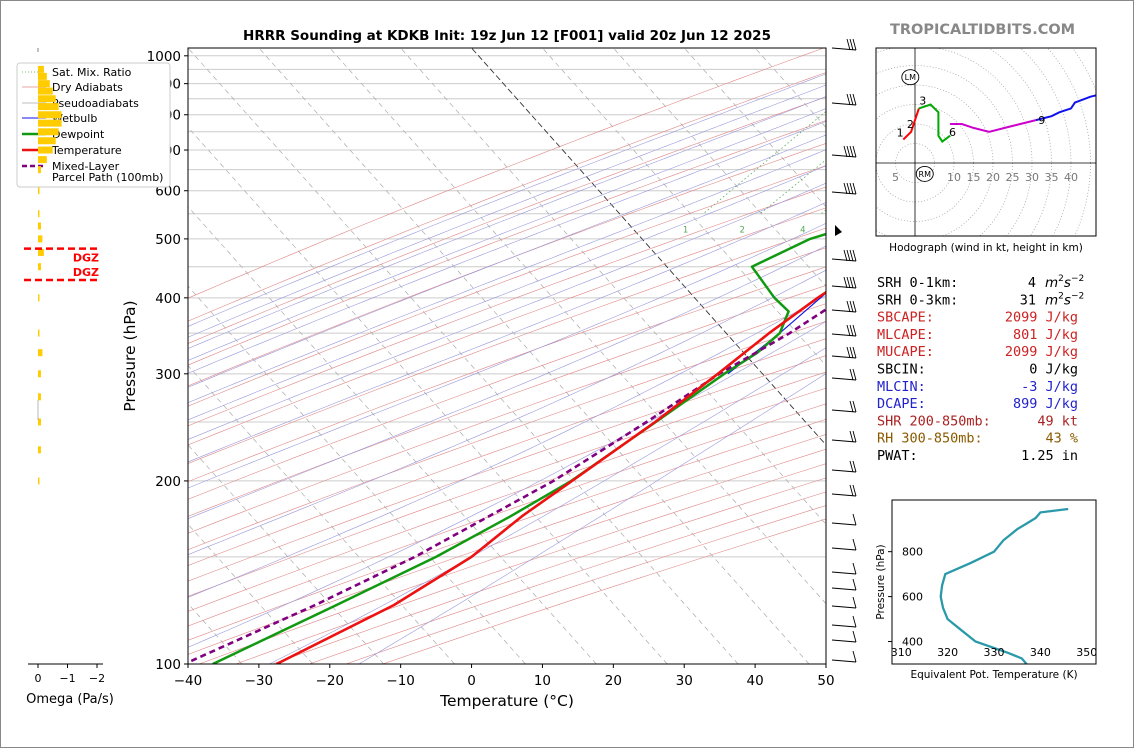 The height and width of the screenshot is (748, 1134). I want to click on index-label: RH 300-850mb:, so click(930, 439).